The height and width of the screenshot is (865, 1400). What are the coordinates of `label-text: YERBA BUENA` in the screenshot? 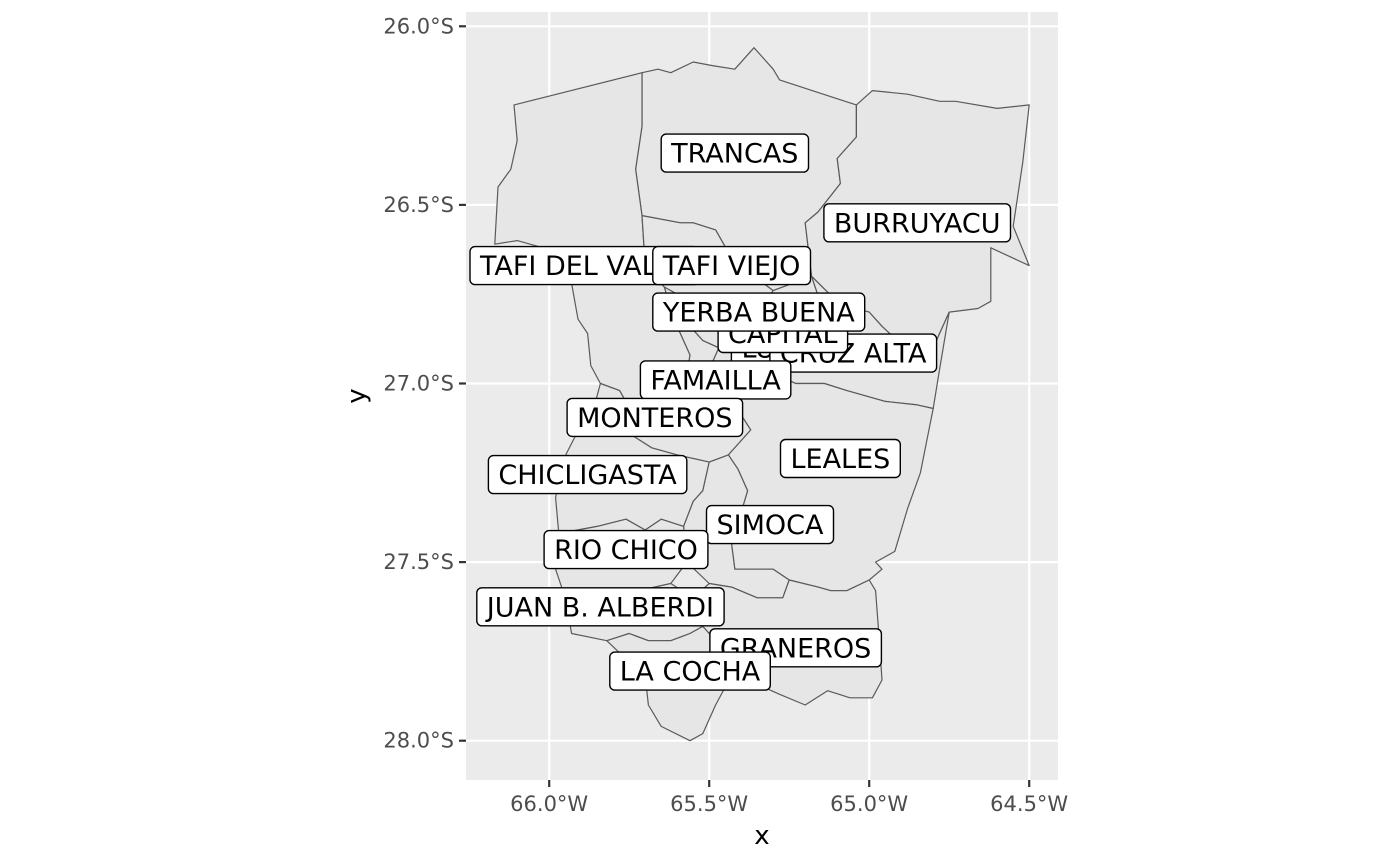 It's located at (758, 313).